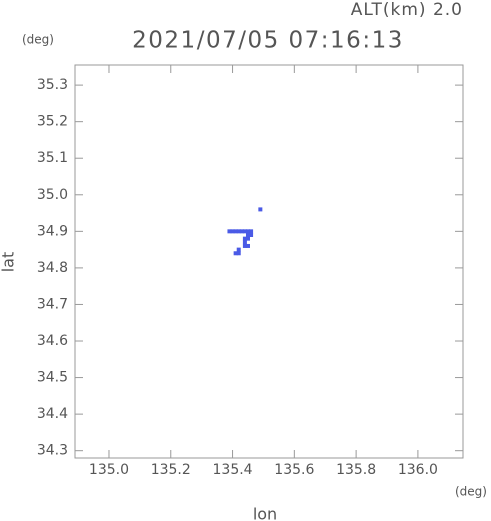  What do you see at coordinates (52, 195) in the screenshot?
I see `y-tick-label: 35.0` at bounding box center [52, 195].